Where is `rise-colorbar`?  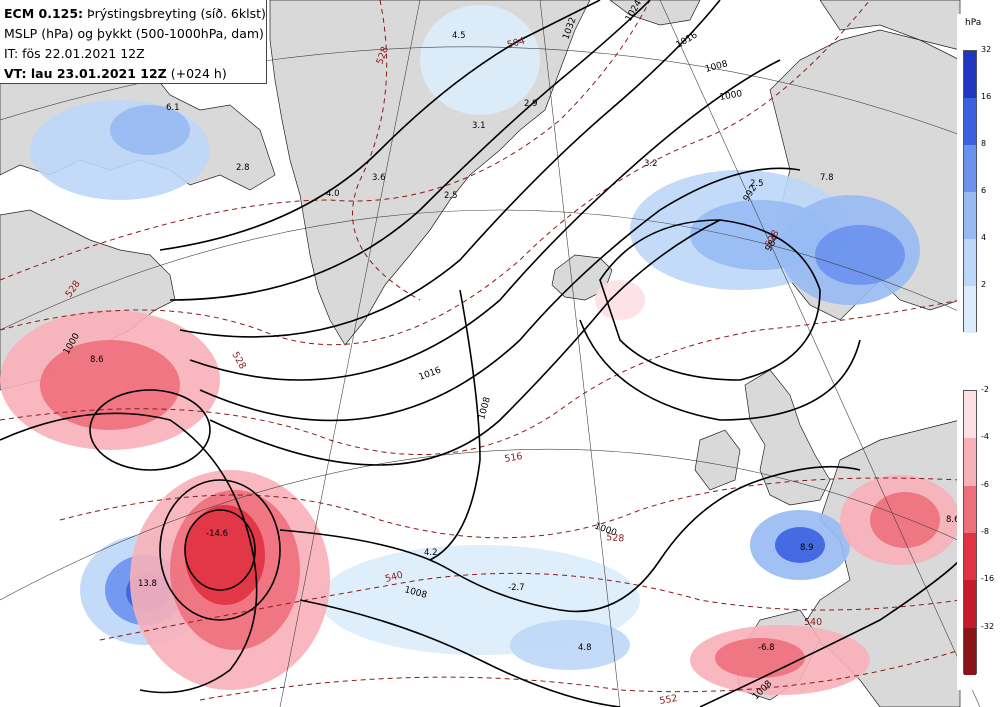
rise-colorbar is located at coordinates (970, 191).